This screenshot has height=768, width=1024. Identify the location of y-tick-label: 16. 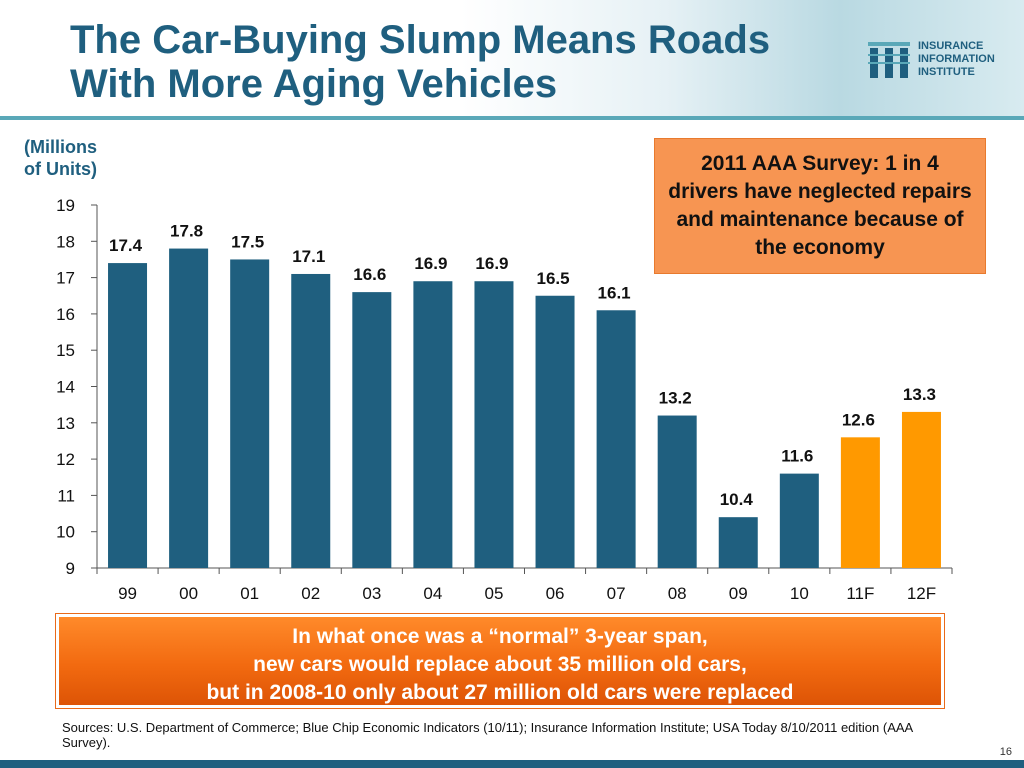
(65, 314).